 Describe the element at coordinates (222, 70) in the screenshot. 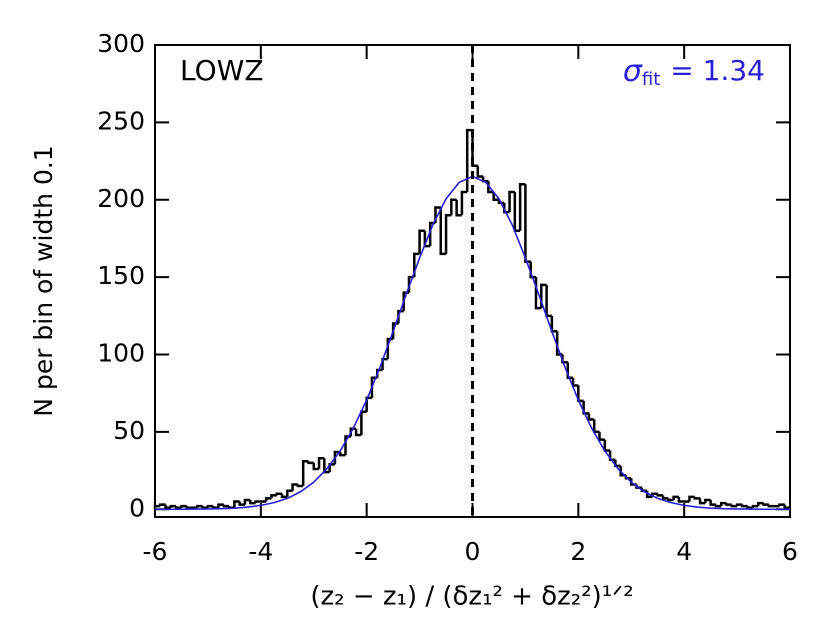

I see `chart-title: LOWZ` at that location.